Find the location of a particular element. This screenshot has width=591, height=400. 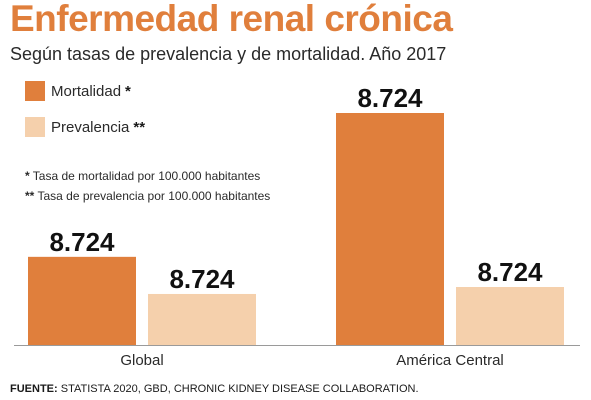

bar-mortalidad-global is located at coordinates (82, 300).